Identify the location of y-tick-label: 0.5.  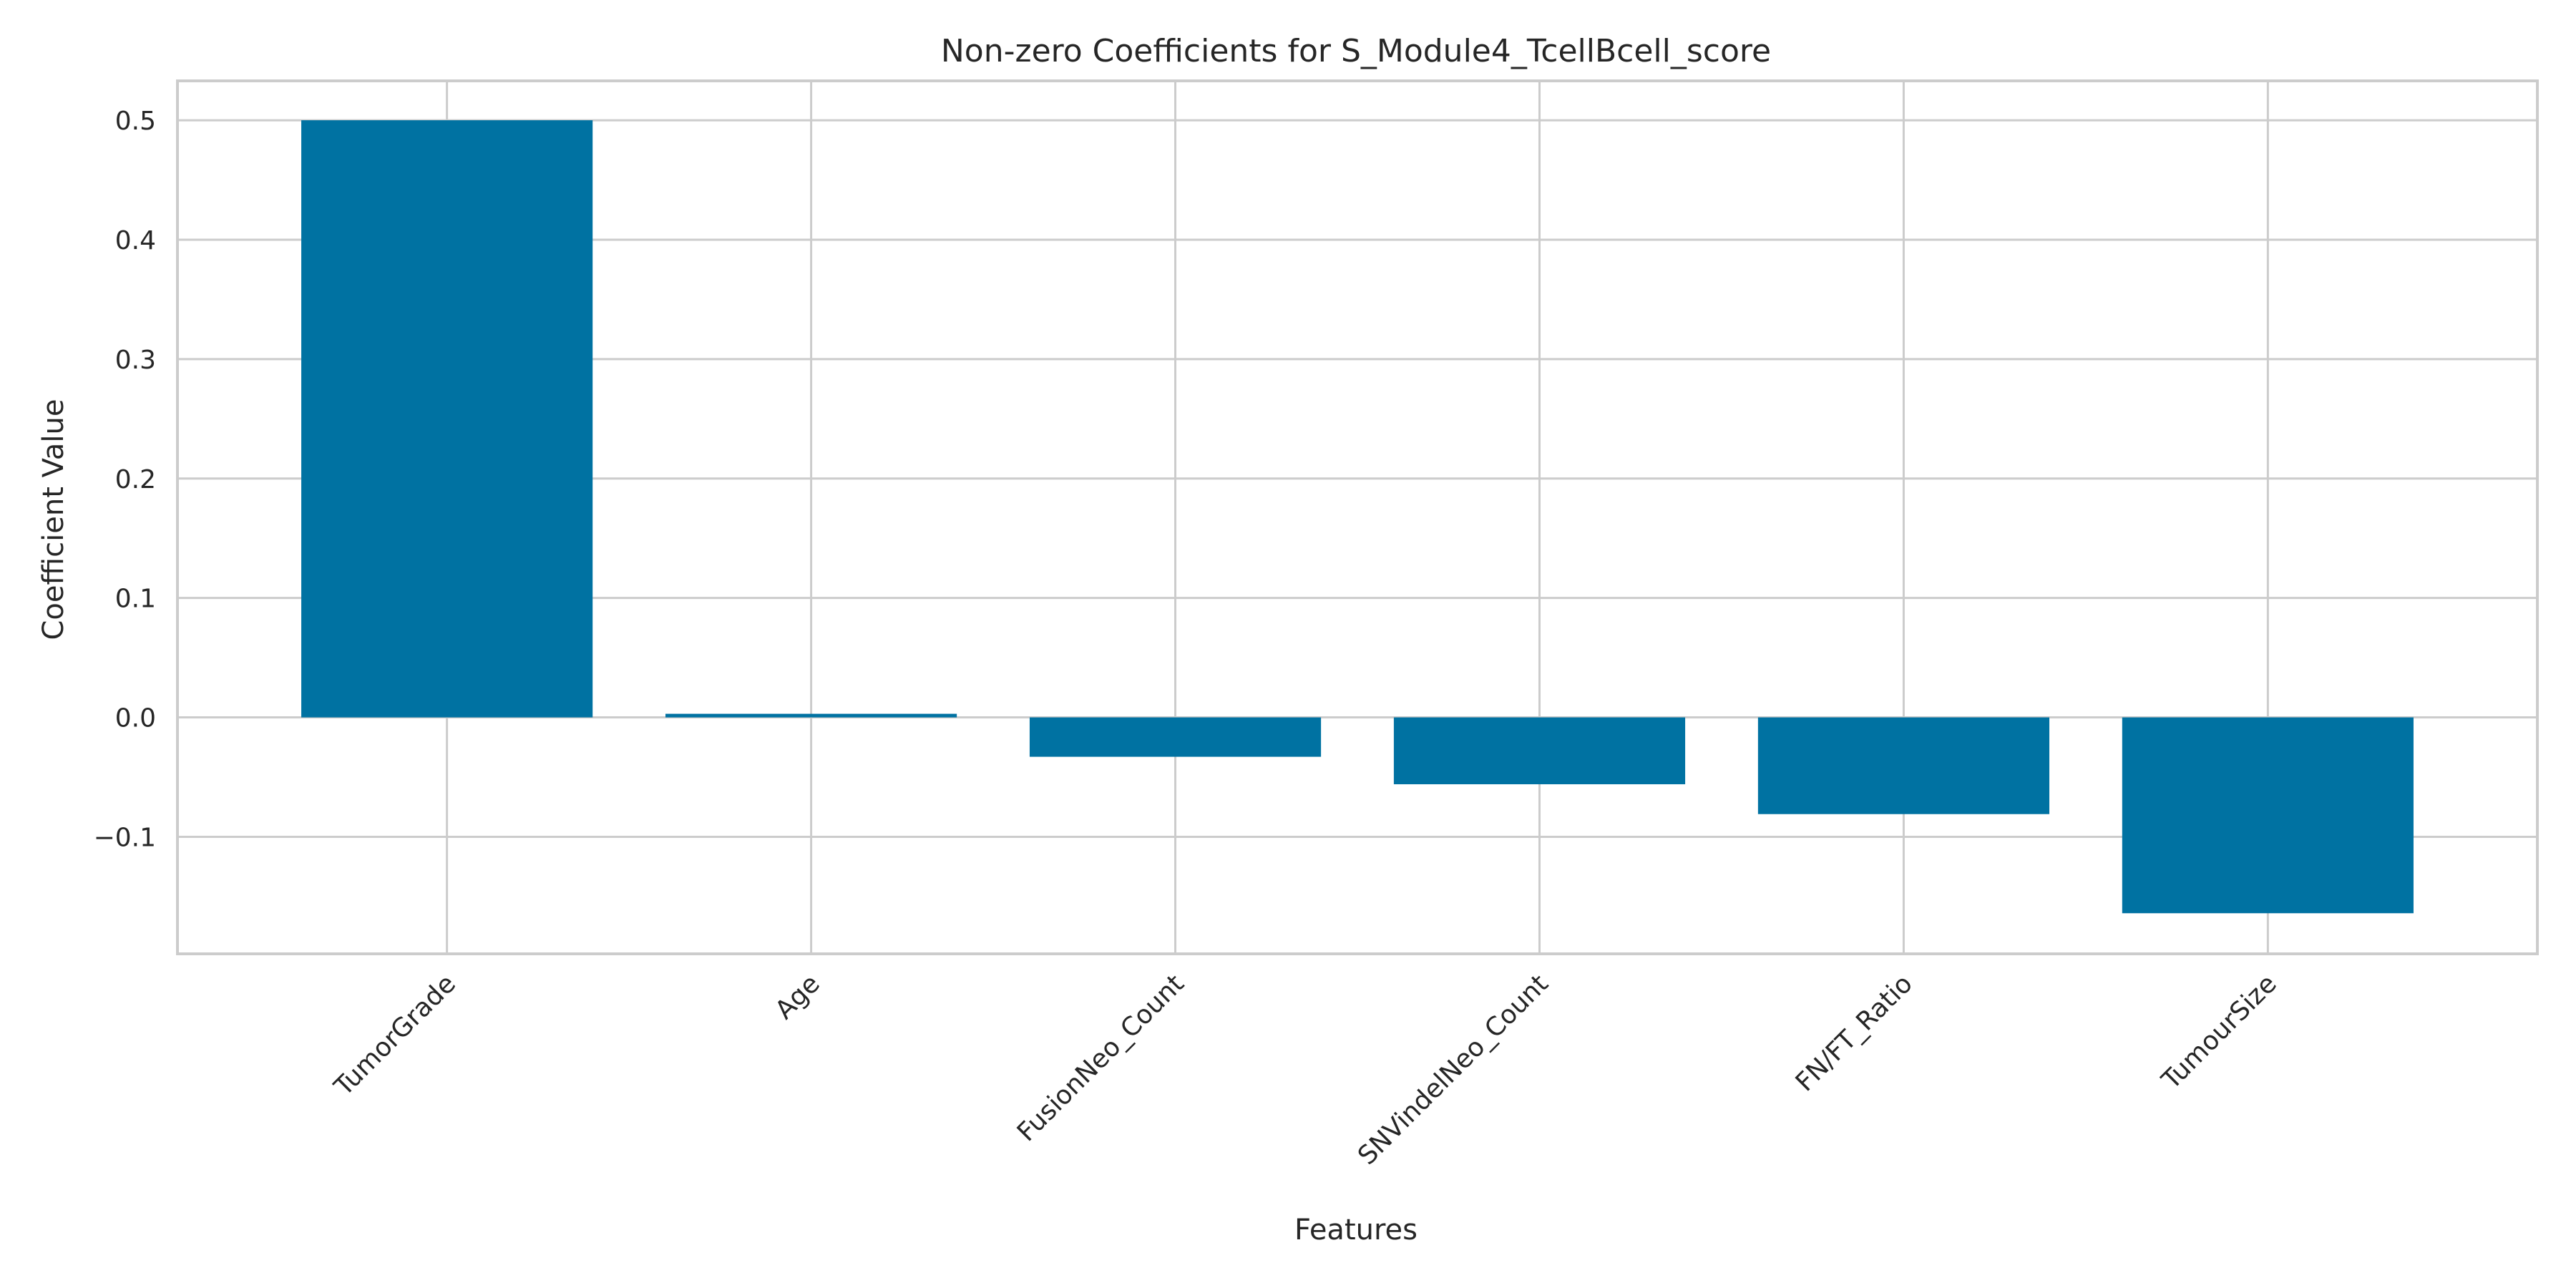
(135, 122).